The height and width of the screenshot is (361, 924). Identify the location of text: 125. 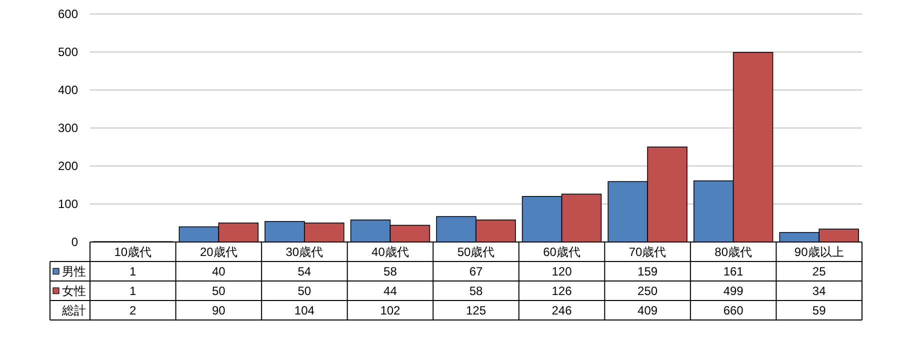
(476, 310).